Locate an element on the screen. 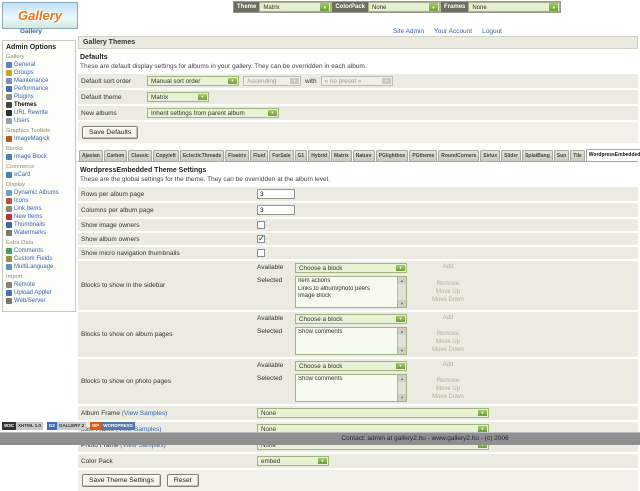 The width and height of the screenshot is (640, 491). tab-matrix: Matrix is located at coordinates (341, 155).